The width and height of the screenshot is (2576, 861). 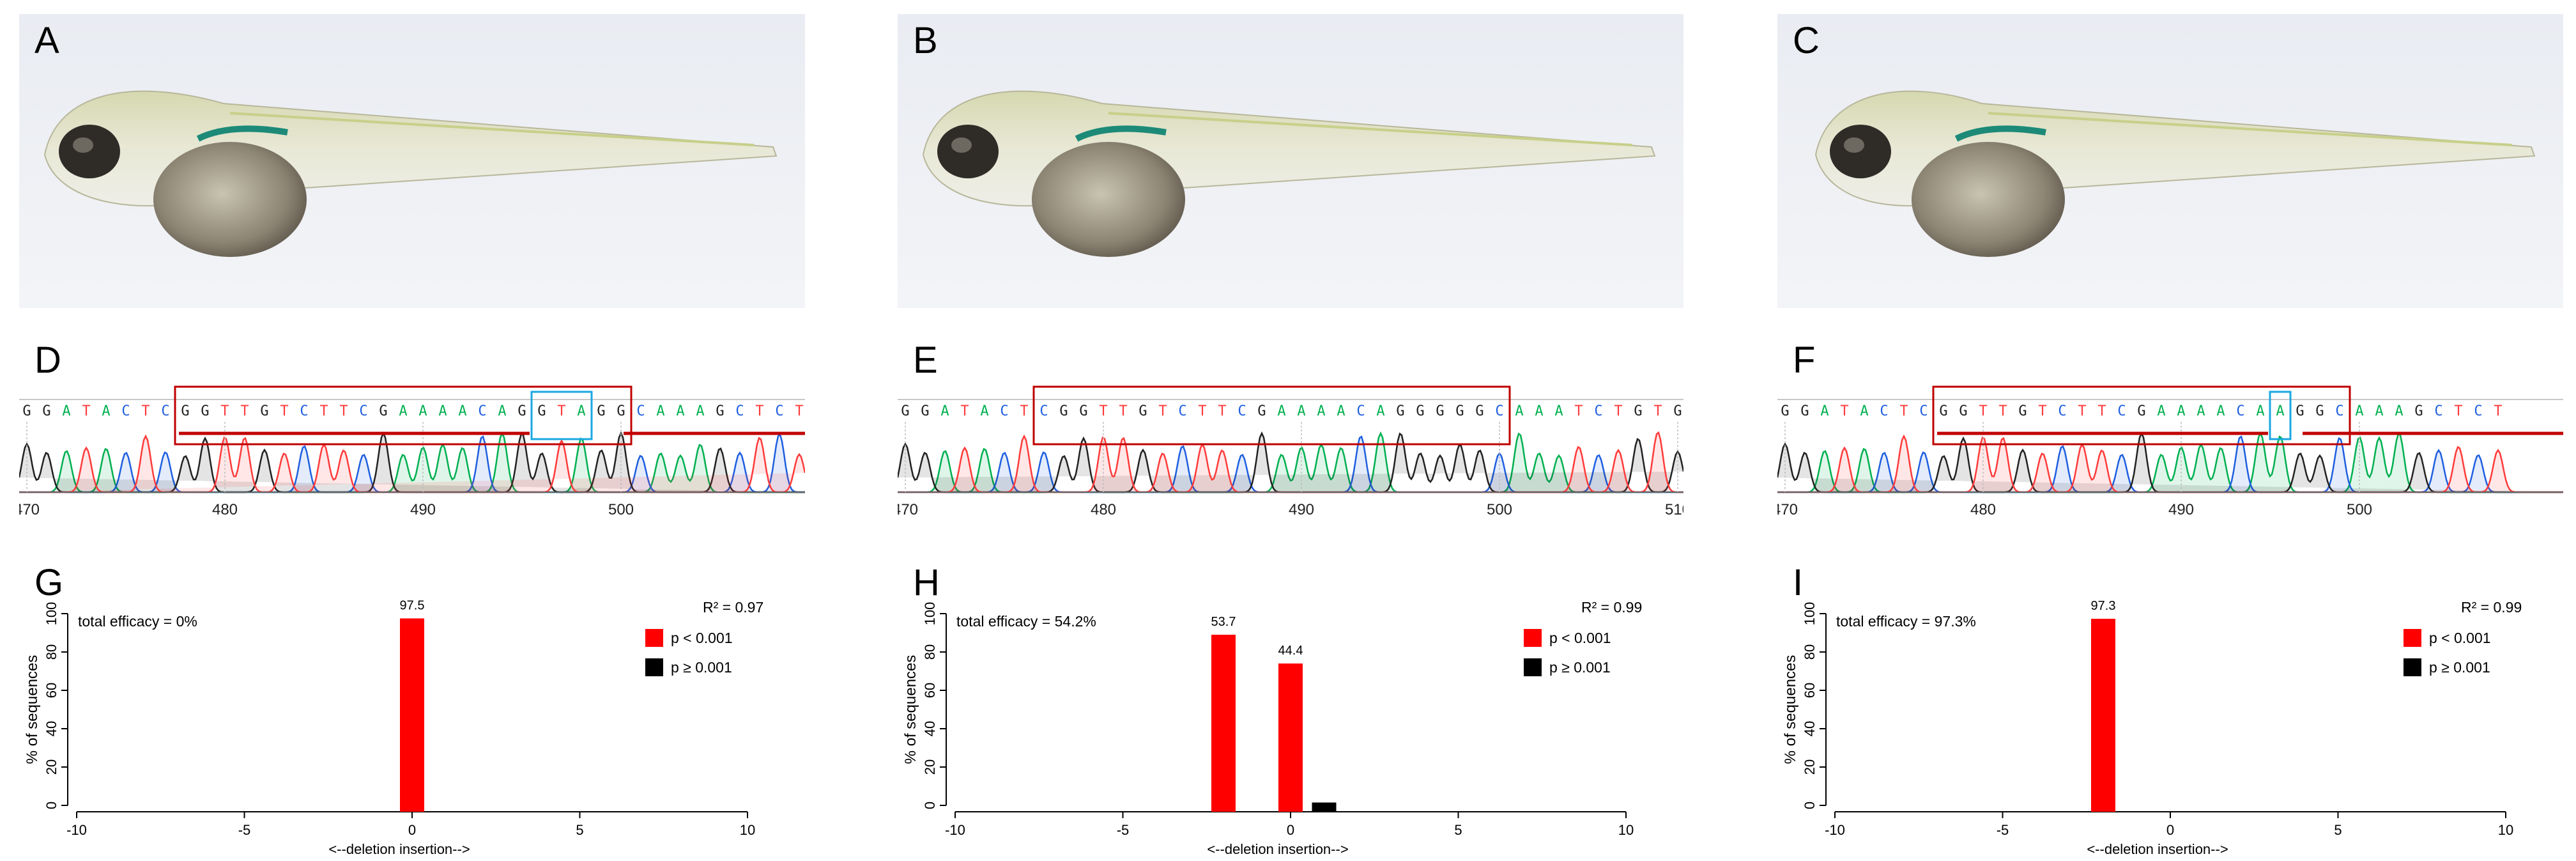 I want to click on x-tick-label: -10, so click(x=1835, y=830).